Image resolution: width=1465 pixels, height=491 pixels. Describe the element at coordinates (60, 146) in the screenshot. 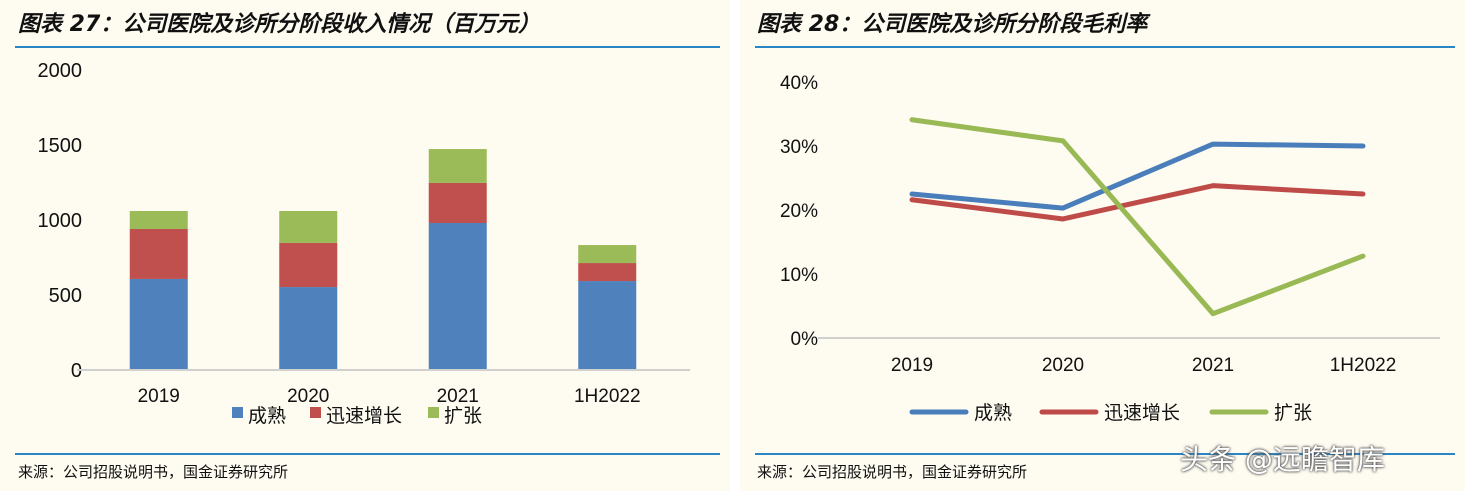

I see `y-tick-label: 1500` at that location.